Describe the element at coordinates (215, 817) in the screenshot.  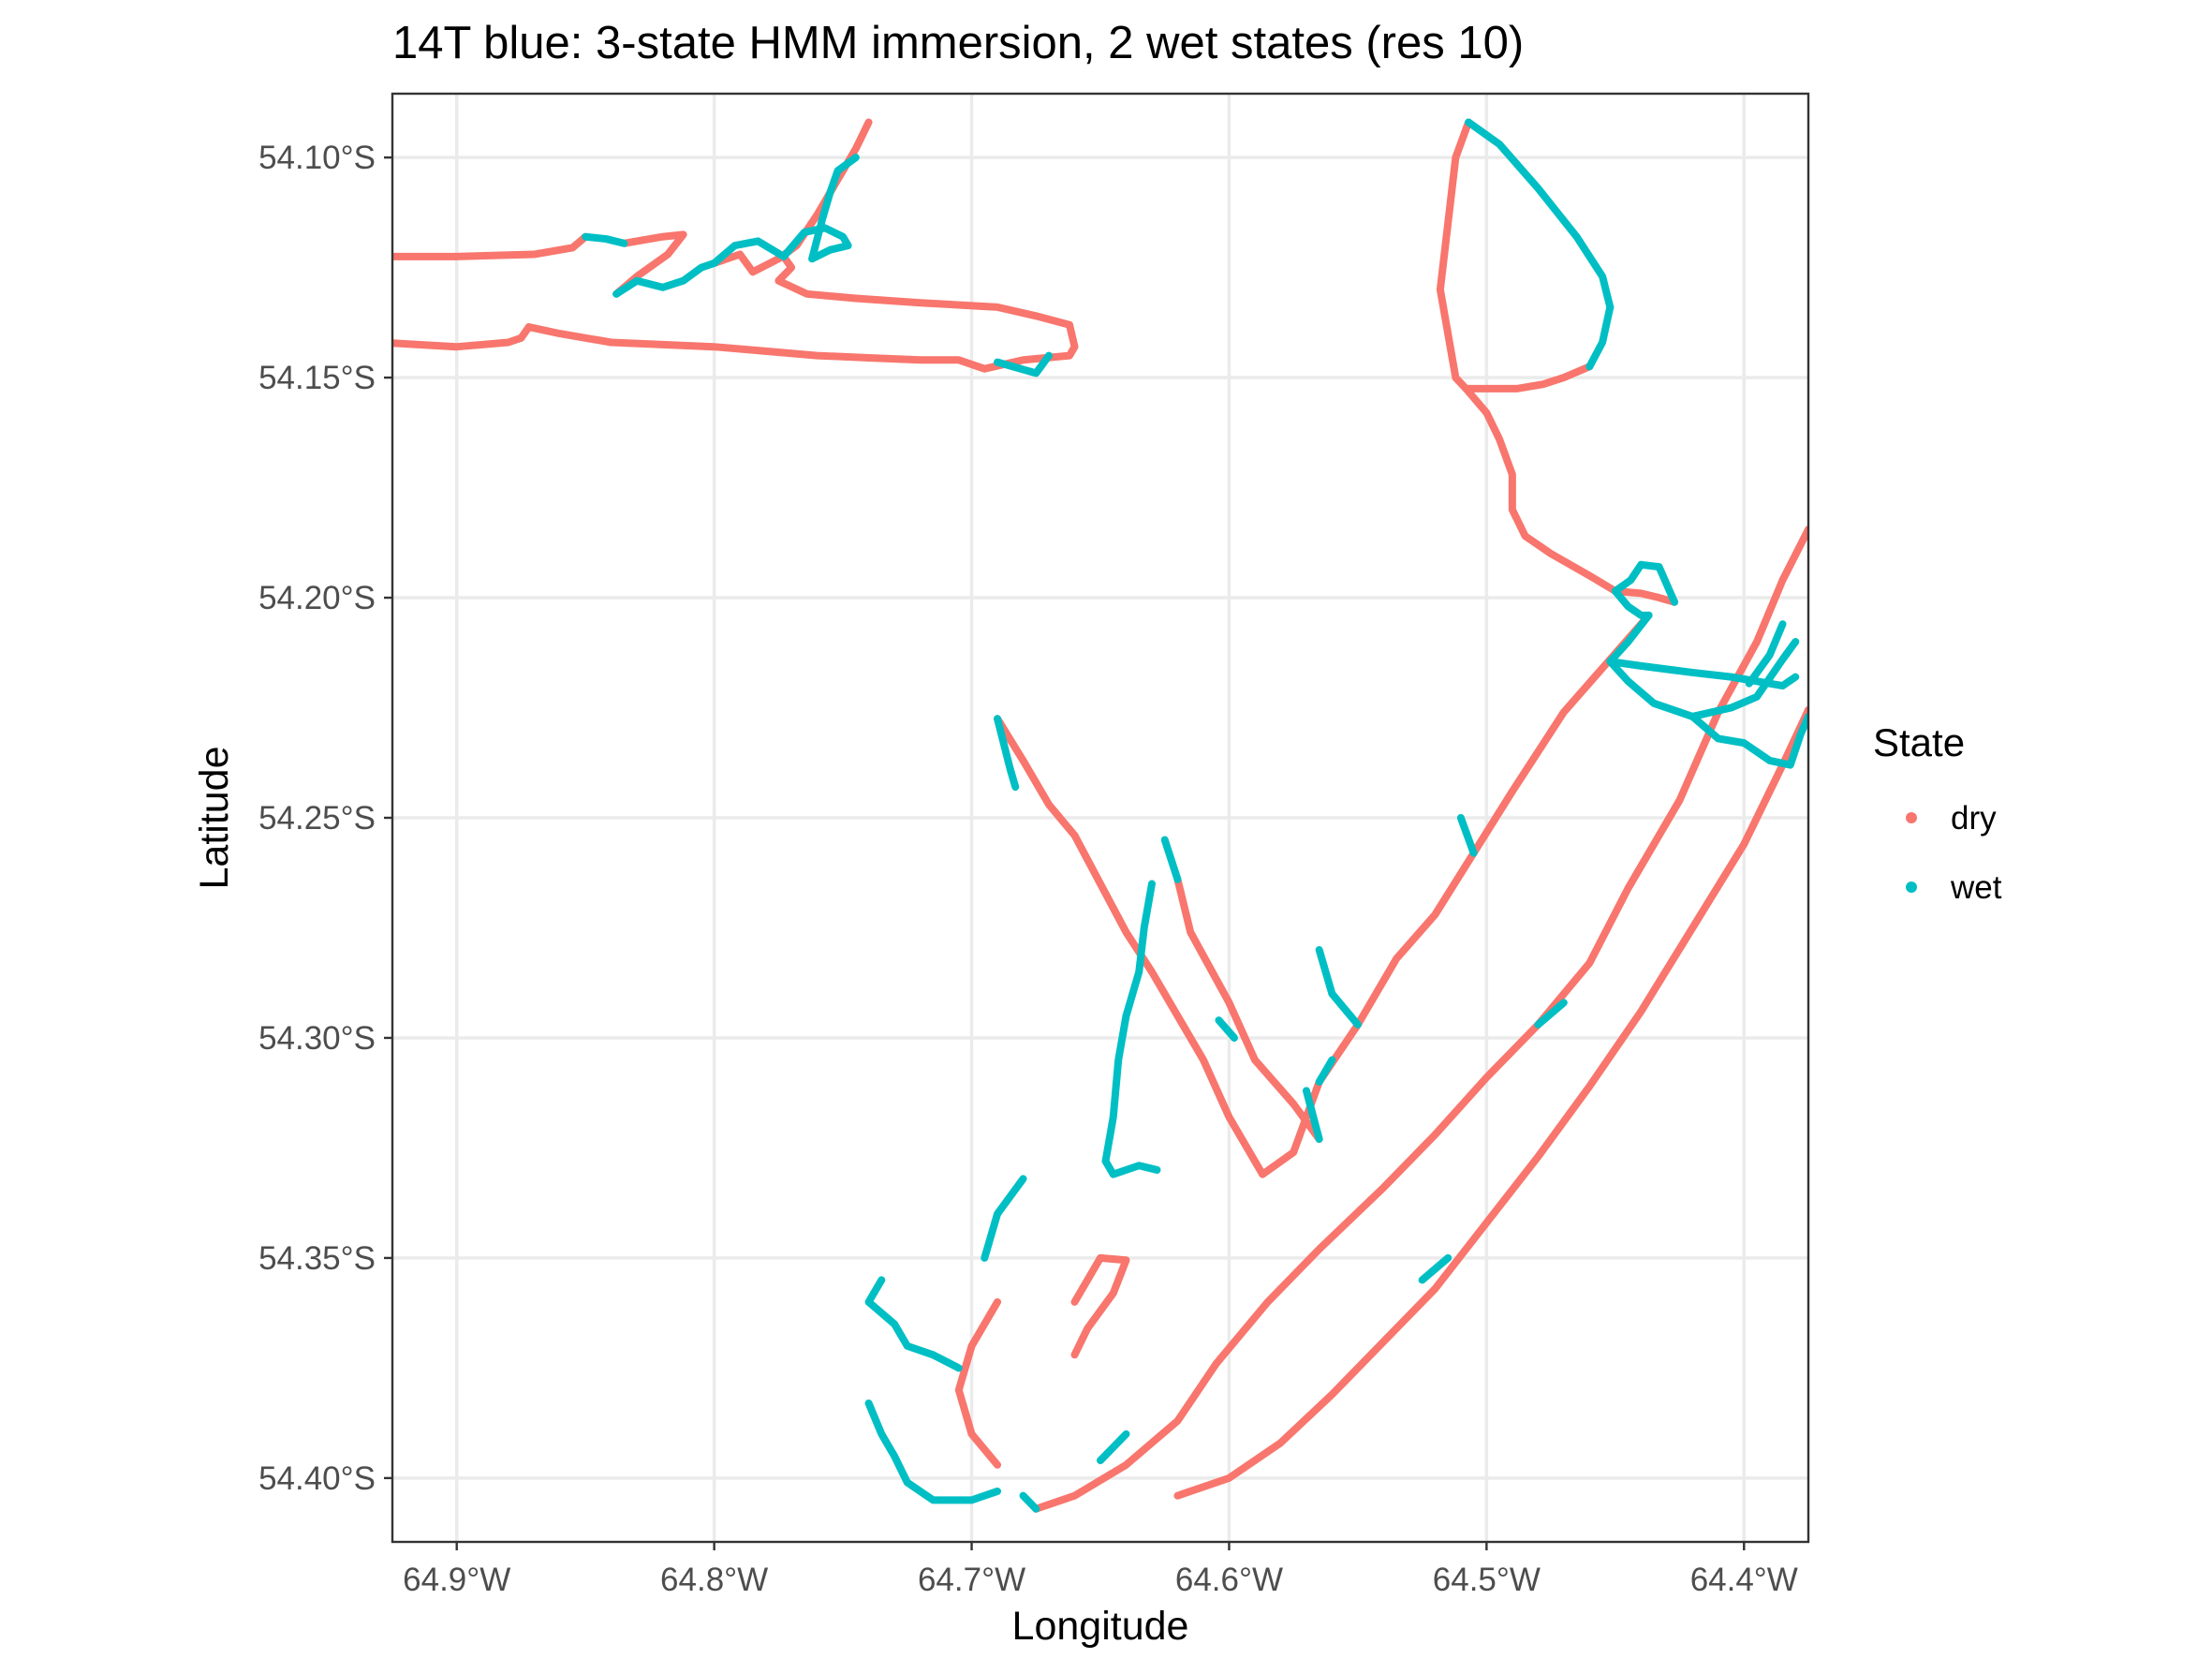
I see `y-axis-title: Latitude` at that location.